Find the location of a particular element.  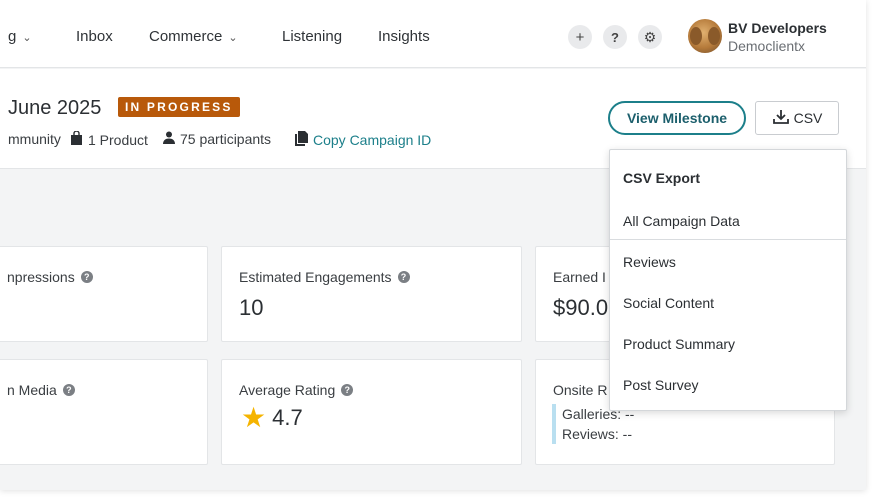

participant-count: 75 participants is located at coordinates (217, 139).